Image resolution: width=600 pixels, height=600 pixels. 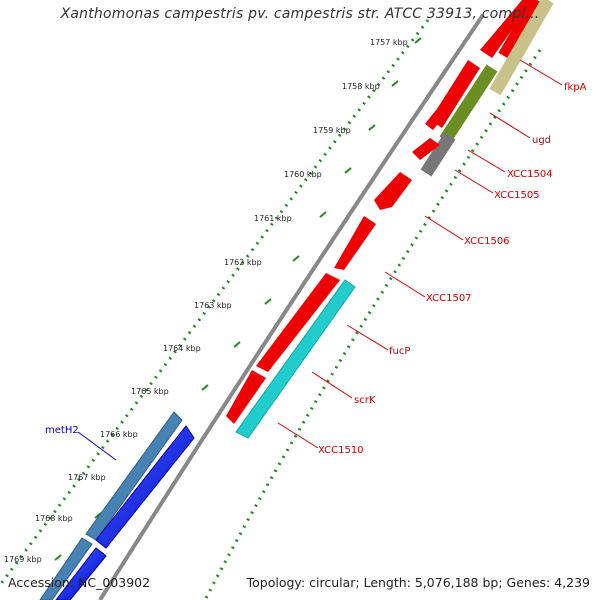 What do you see at coordinates (97, 446) in the screenshot?
I see `label-connector-metH2` at bounding box center [97, 446].